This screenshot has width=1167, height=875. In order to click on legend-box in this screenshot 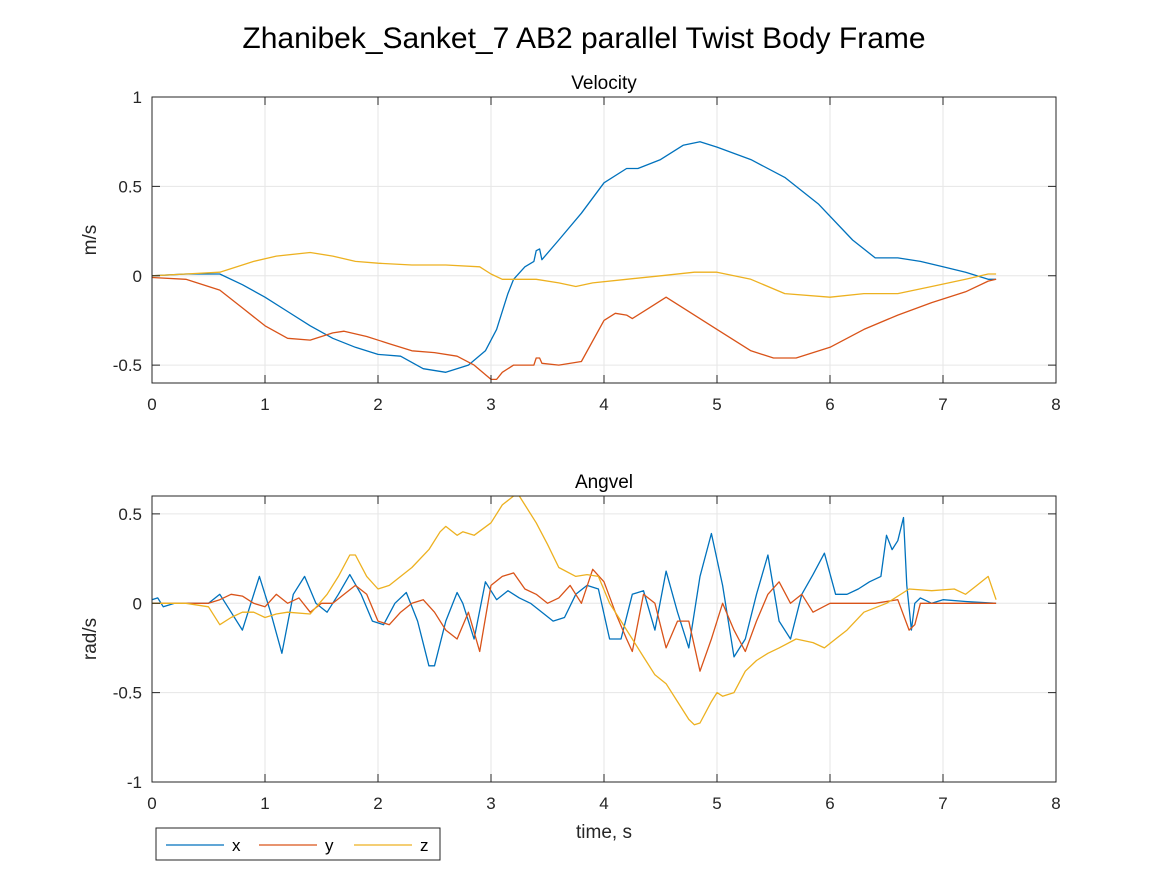, I will do `click(298, 844)`.